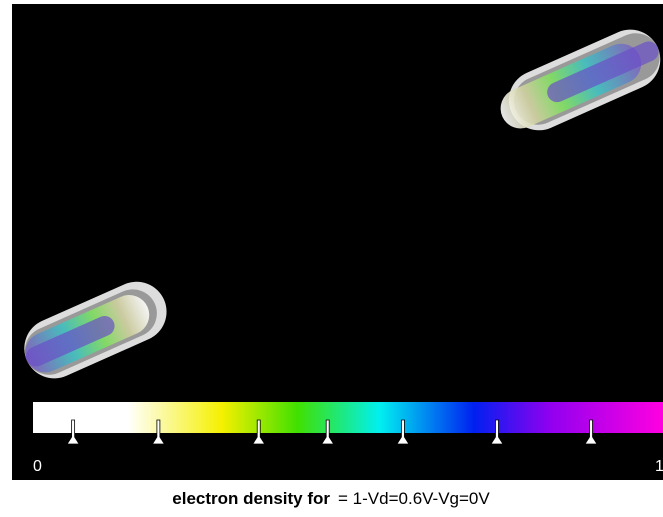 This screenshot has height=517, width=663. Describe the element at coordinates (251, 498) in the screenshot. I see `caption-label: electron density for` at that location.